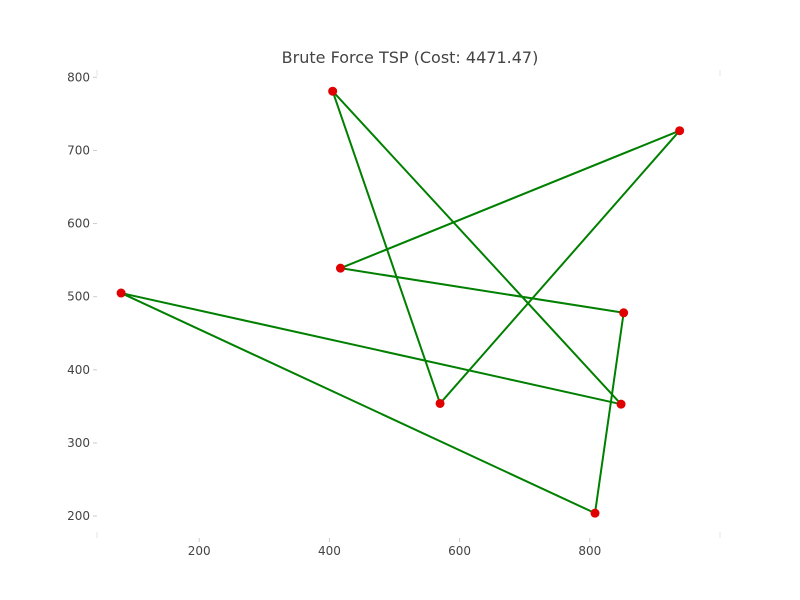 This screenshot has width=800, height=600. I want to click on x-tick-label: 600, so click(459, 551).